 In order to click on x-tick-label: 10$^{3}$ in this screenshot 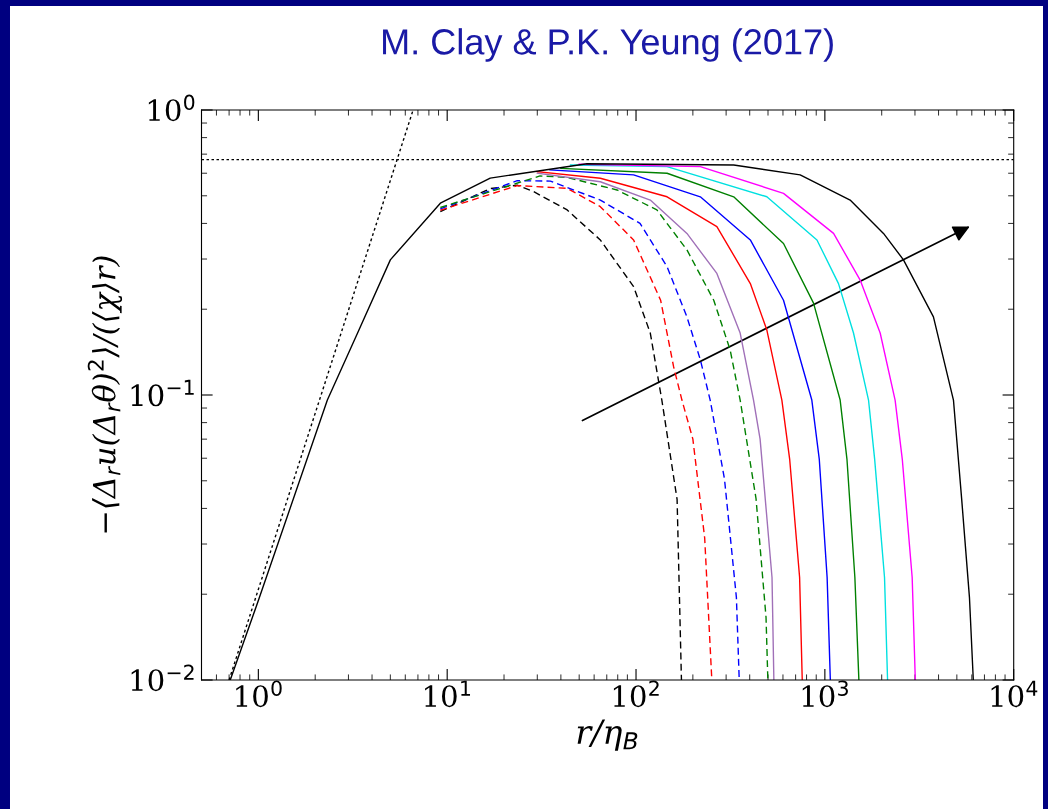, I will do `click(825, 694)`.